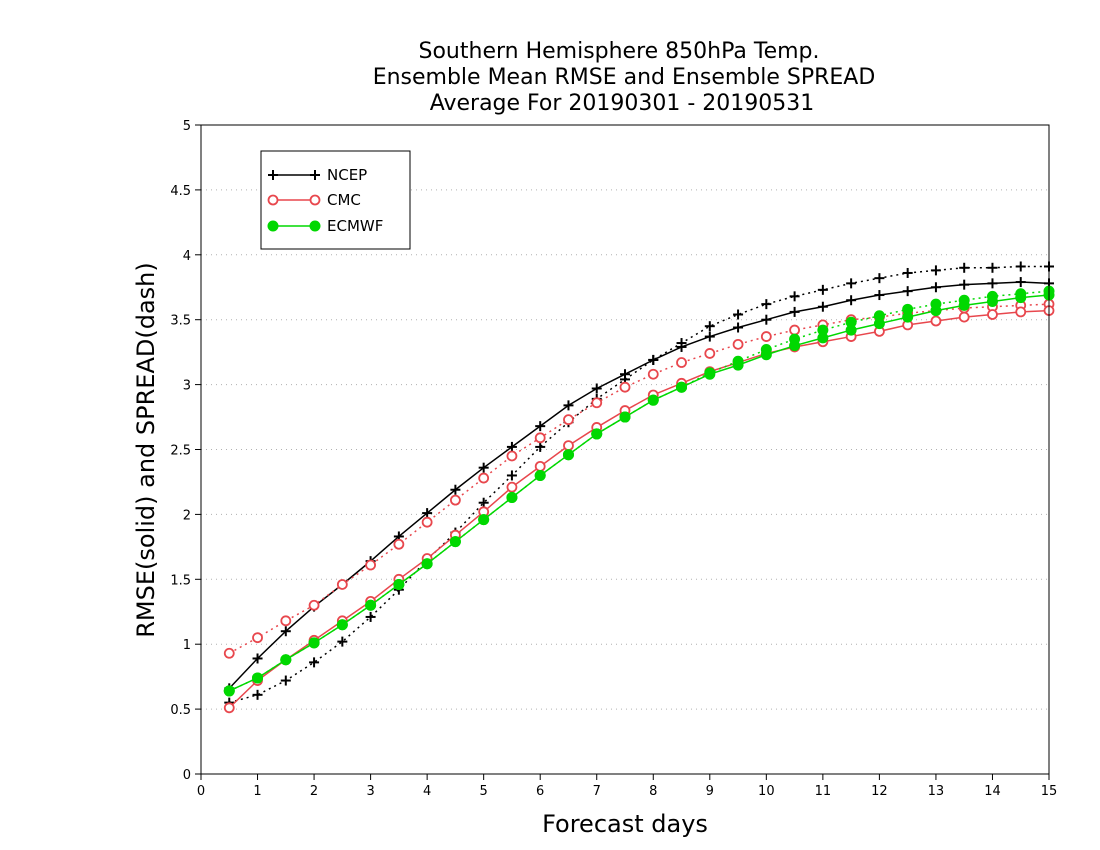 The height and width of the screenshot is (850, 1100). What do you see at coordinates (624, 77) in the screenshot?
I see `title-line-2: Ensemble Mean RMSE and Ensemble SPREAD` at bounding box center [624, 77].